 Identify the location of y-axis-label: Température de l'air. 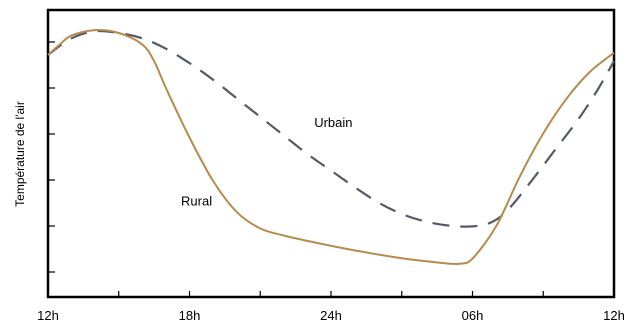
(20, 154).